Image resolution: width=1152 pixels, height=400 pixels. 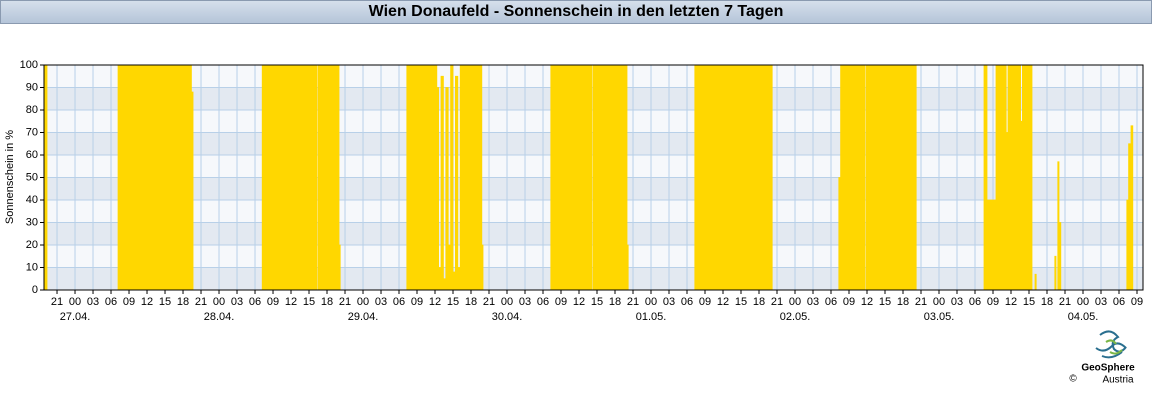 I want to click on logo-name: GeoSphere, so click(x=1108, y=368).